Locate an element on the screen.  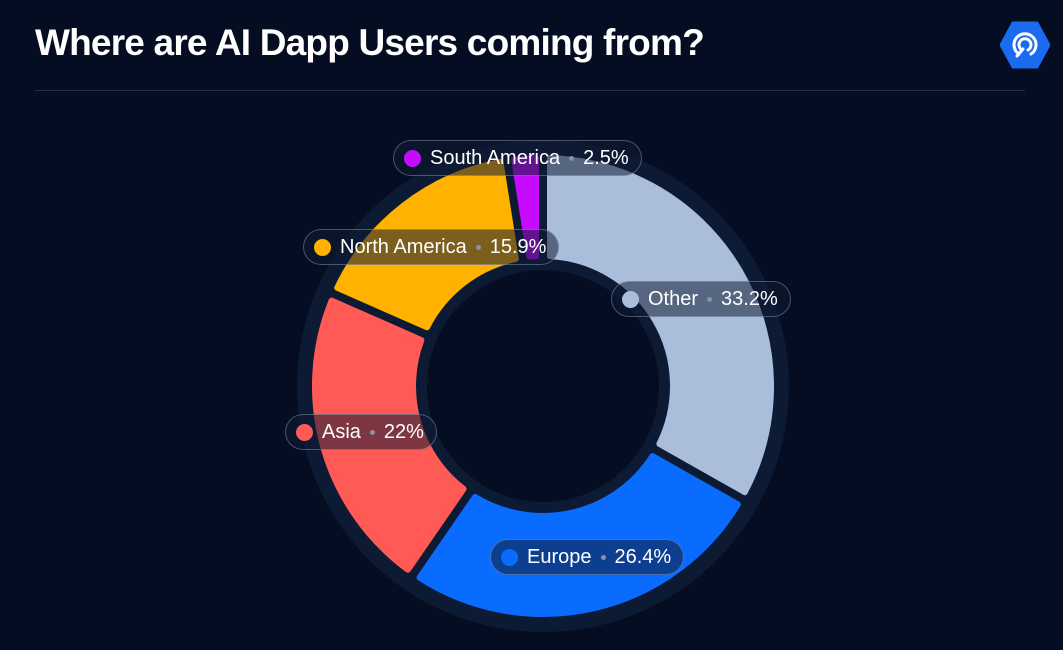
value-label: 33.2% is located at coordinates (749, 298).